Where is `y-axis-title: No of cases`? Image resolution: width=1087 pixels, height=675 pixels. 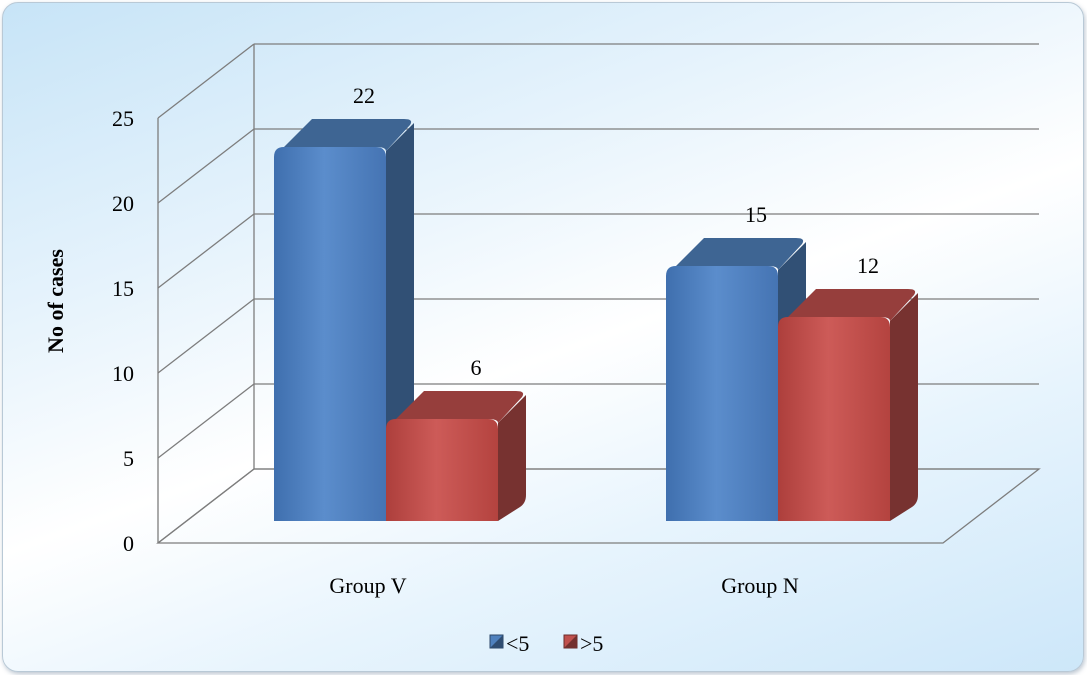 y-axis-title: No of cases is located at coordinates (55, 301).